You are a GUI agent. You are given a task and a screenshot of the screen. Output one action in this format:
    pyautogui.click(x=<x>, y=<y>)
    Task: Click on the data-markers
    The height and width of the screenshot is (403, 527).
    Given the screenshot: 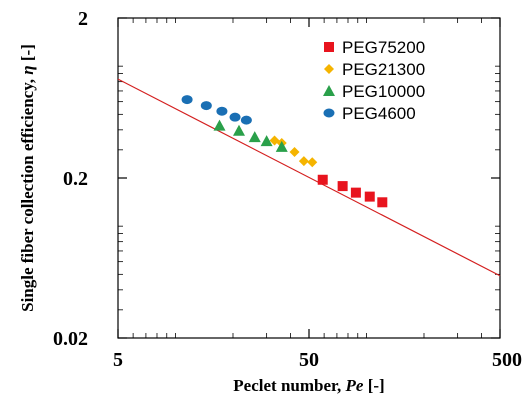 What is the action you would take?
    pyautogui.click(x=284, y=151)
    